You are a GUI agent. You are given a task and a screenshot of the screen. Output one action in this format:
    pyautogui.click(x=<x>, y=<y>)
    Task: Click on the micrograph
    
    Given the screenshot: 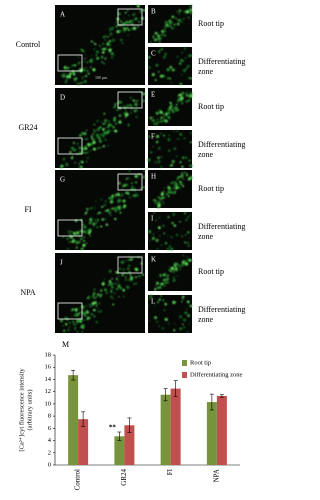 What is the action you would take?
    pyautogui.click(x=170, y=231)
    